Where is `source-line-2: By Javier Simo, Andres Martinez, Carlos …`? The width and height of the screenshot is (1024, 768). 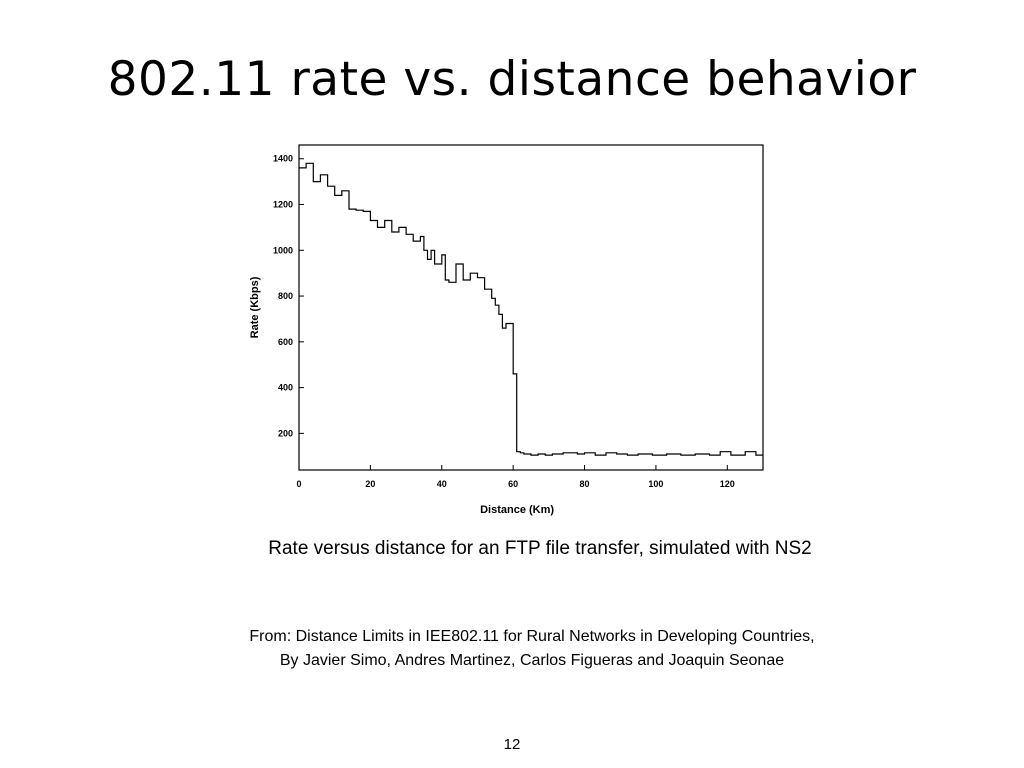
source-line-2: By Javier Simo, Andres Martinez, Carlos … is located at coordinates (532, 660).